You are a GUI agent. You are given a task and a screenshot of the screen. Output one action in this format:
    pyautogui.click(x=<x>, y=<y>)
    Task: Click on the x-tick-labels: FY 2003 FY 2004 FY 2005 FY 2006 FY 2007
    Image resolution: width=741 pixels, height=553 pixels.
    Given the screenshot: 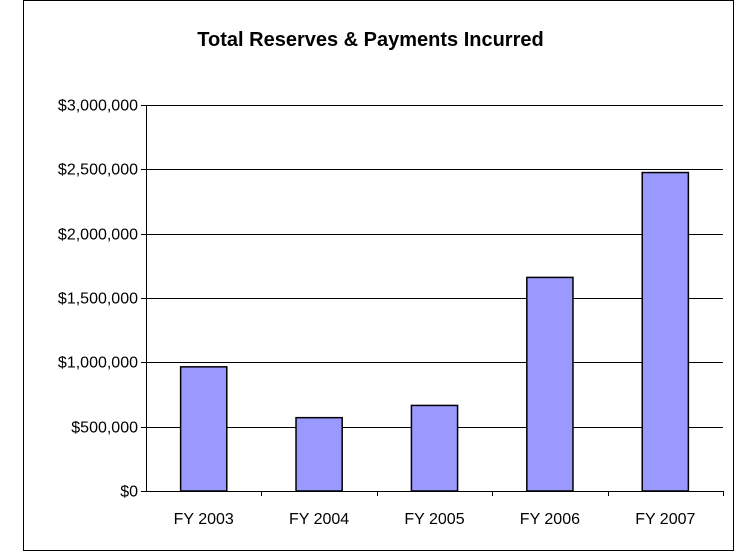 What is the action you would take?
    pyautogui.click(x=435, y=519)
    